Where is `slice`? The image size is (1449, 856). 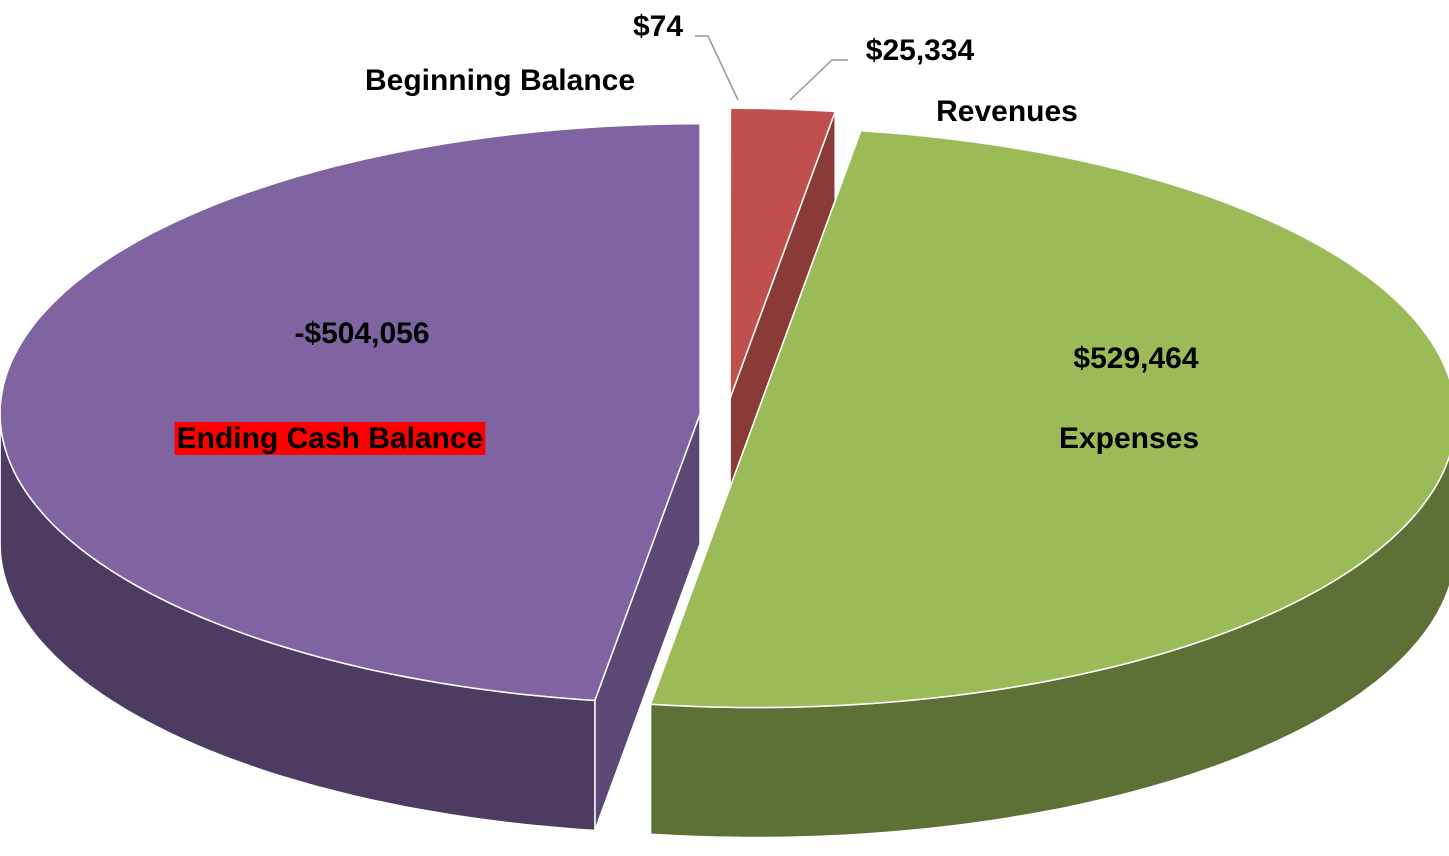
slice is located at coordinates (783, 253).